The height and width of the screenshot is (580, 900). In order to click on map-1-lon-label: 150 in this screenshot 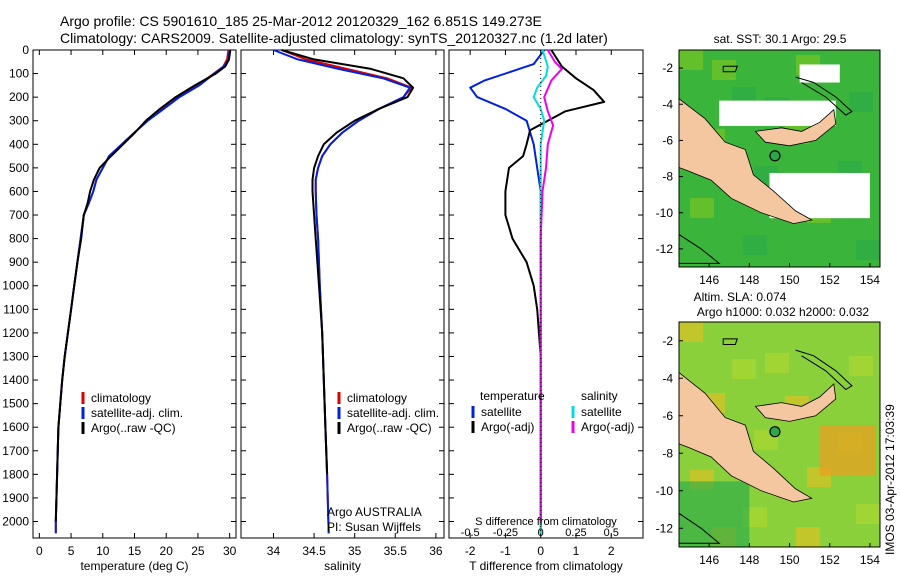, I will do `click(790, 280)`.